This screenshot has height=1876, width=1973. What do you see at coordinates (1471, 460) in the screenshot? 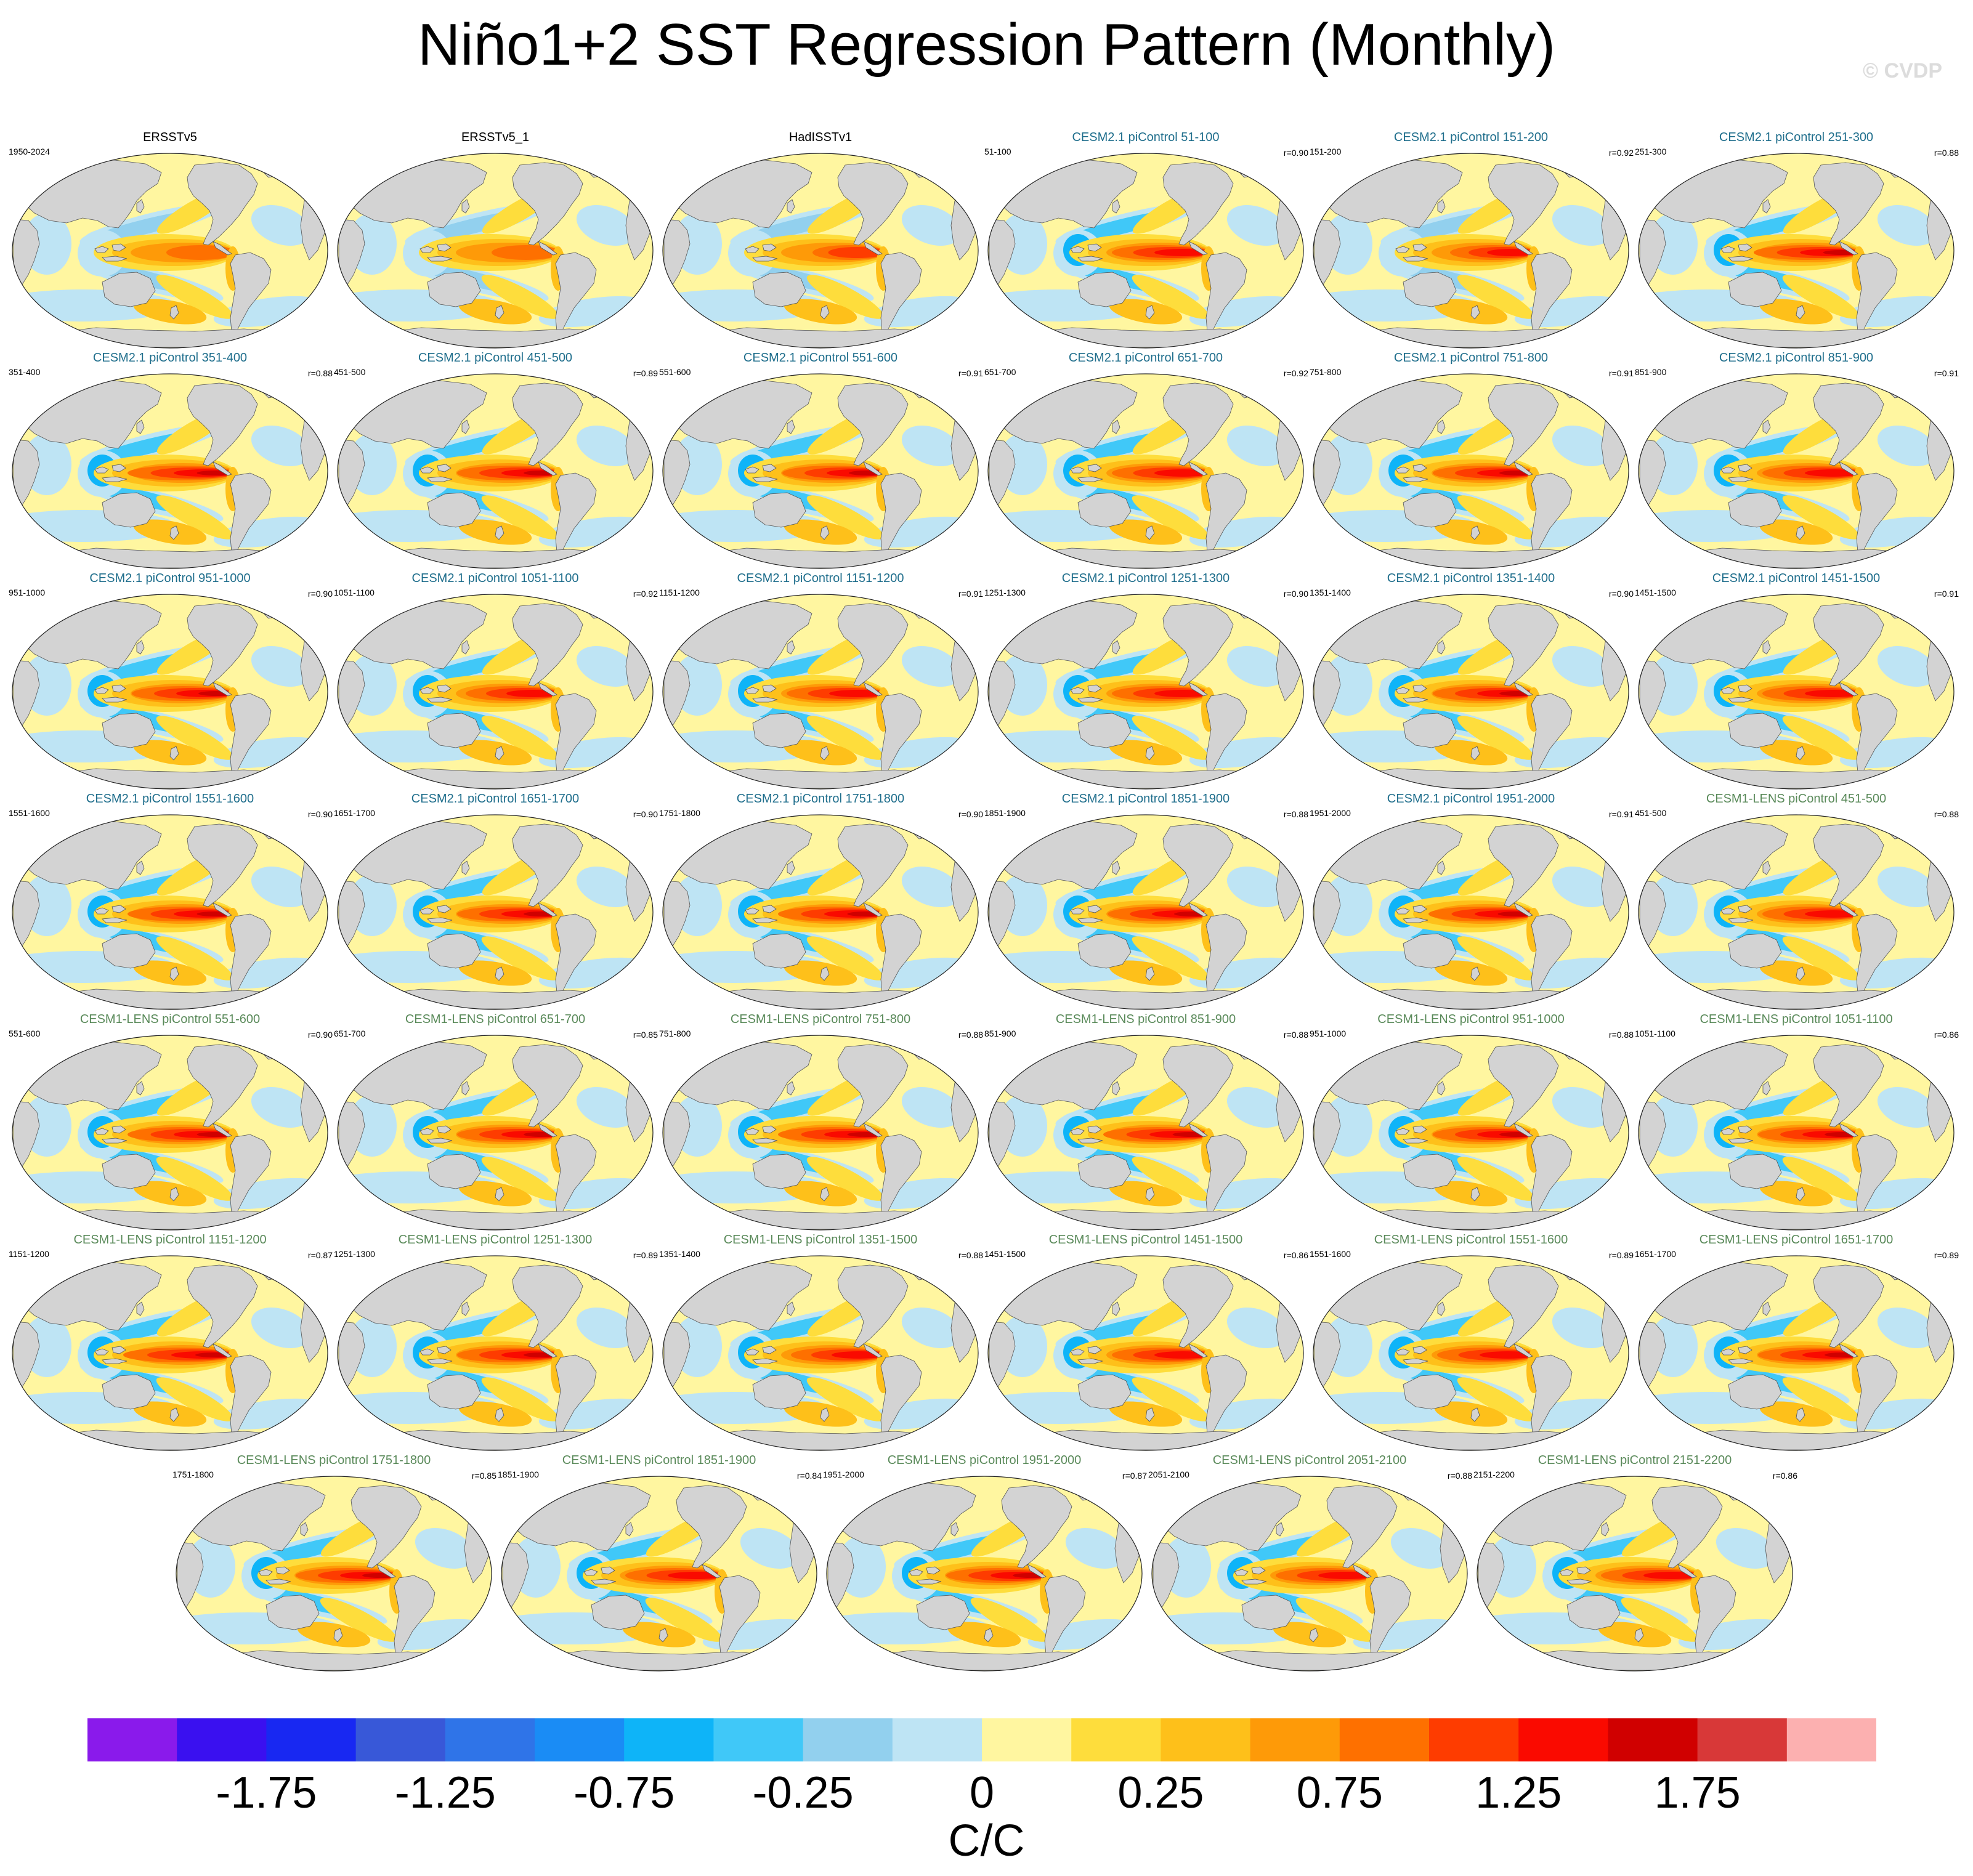
I see `map-panel: CESM2.1 piControl 751-800 751-800 r=0.91` at bounding box center [1471, 460].